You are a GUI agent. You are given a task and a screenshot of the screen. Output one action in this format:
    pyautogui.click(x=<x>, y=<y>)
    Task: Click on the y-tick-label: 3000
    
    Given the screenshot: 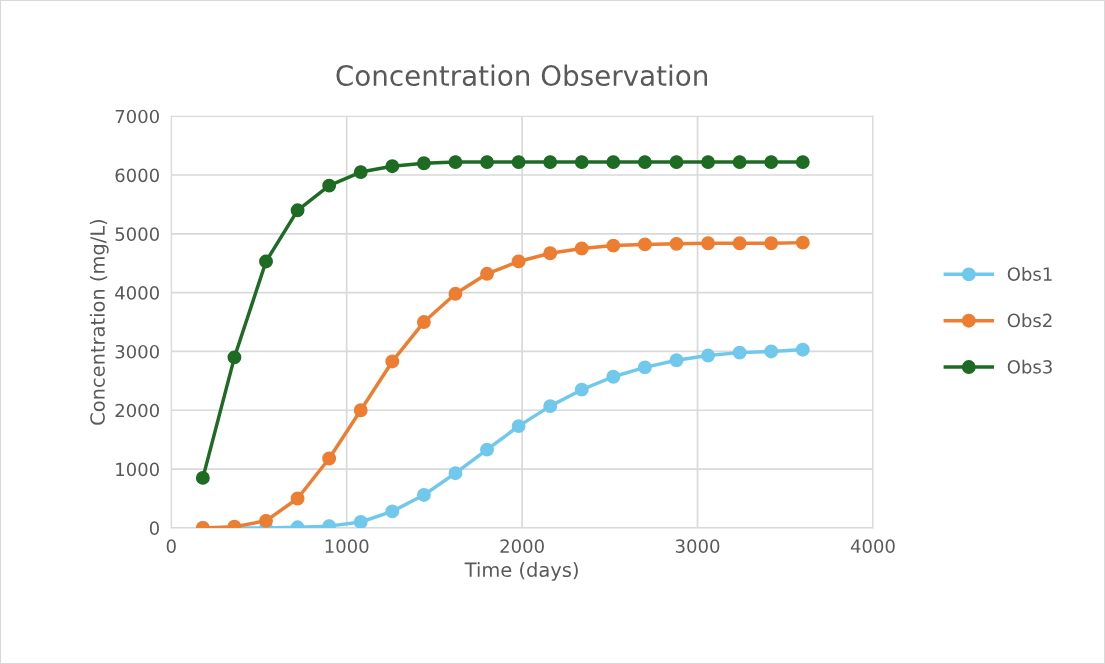 What is the action you would take?
    pyautogui.click(x=137, y=351)
    